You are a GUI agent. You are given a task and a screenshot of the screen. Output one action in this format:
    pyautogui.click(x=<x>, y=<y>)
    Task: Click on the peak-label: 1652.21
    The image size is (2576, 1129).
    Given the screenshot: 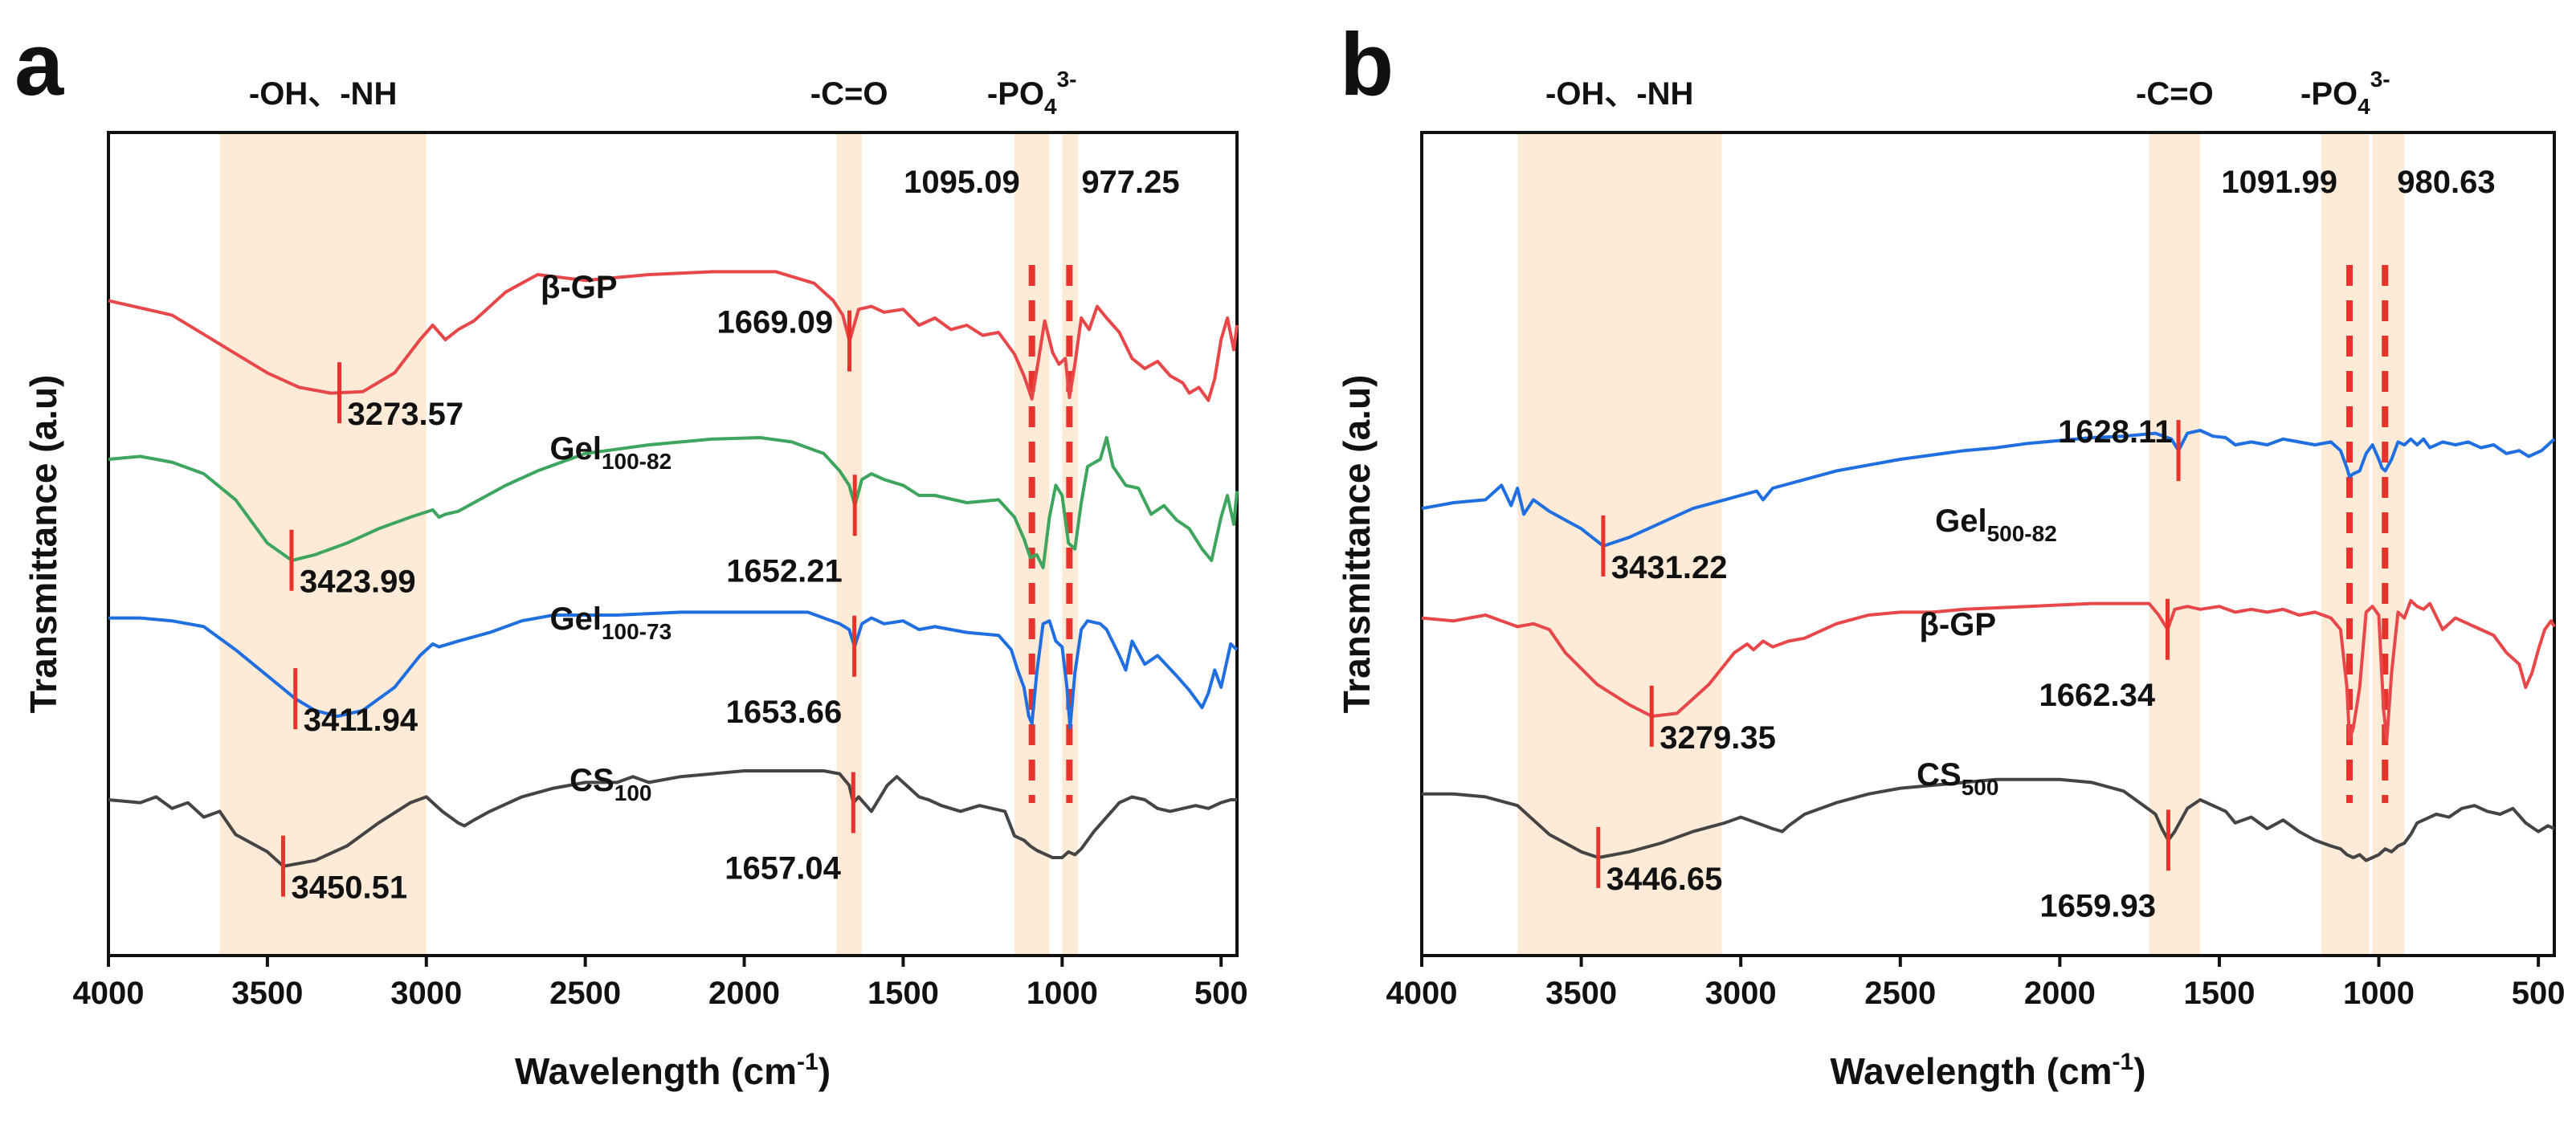 What is the action you would take?
    pyautogui.click(x=784, y=571)
    